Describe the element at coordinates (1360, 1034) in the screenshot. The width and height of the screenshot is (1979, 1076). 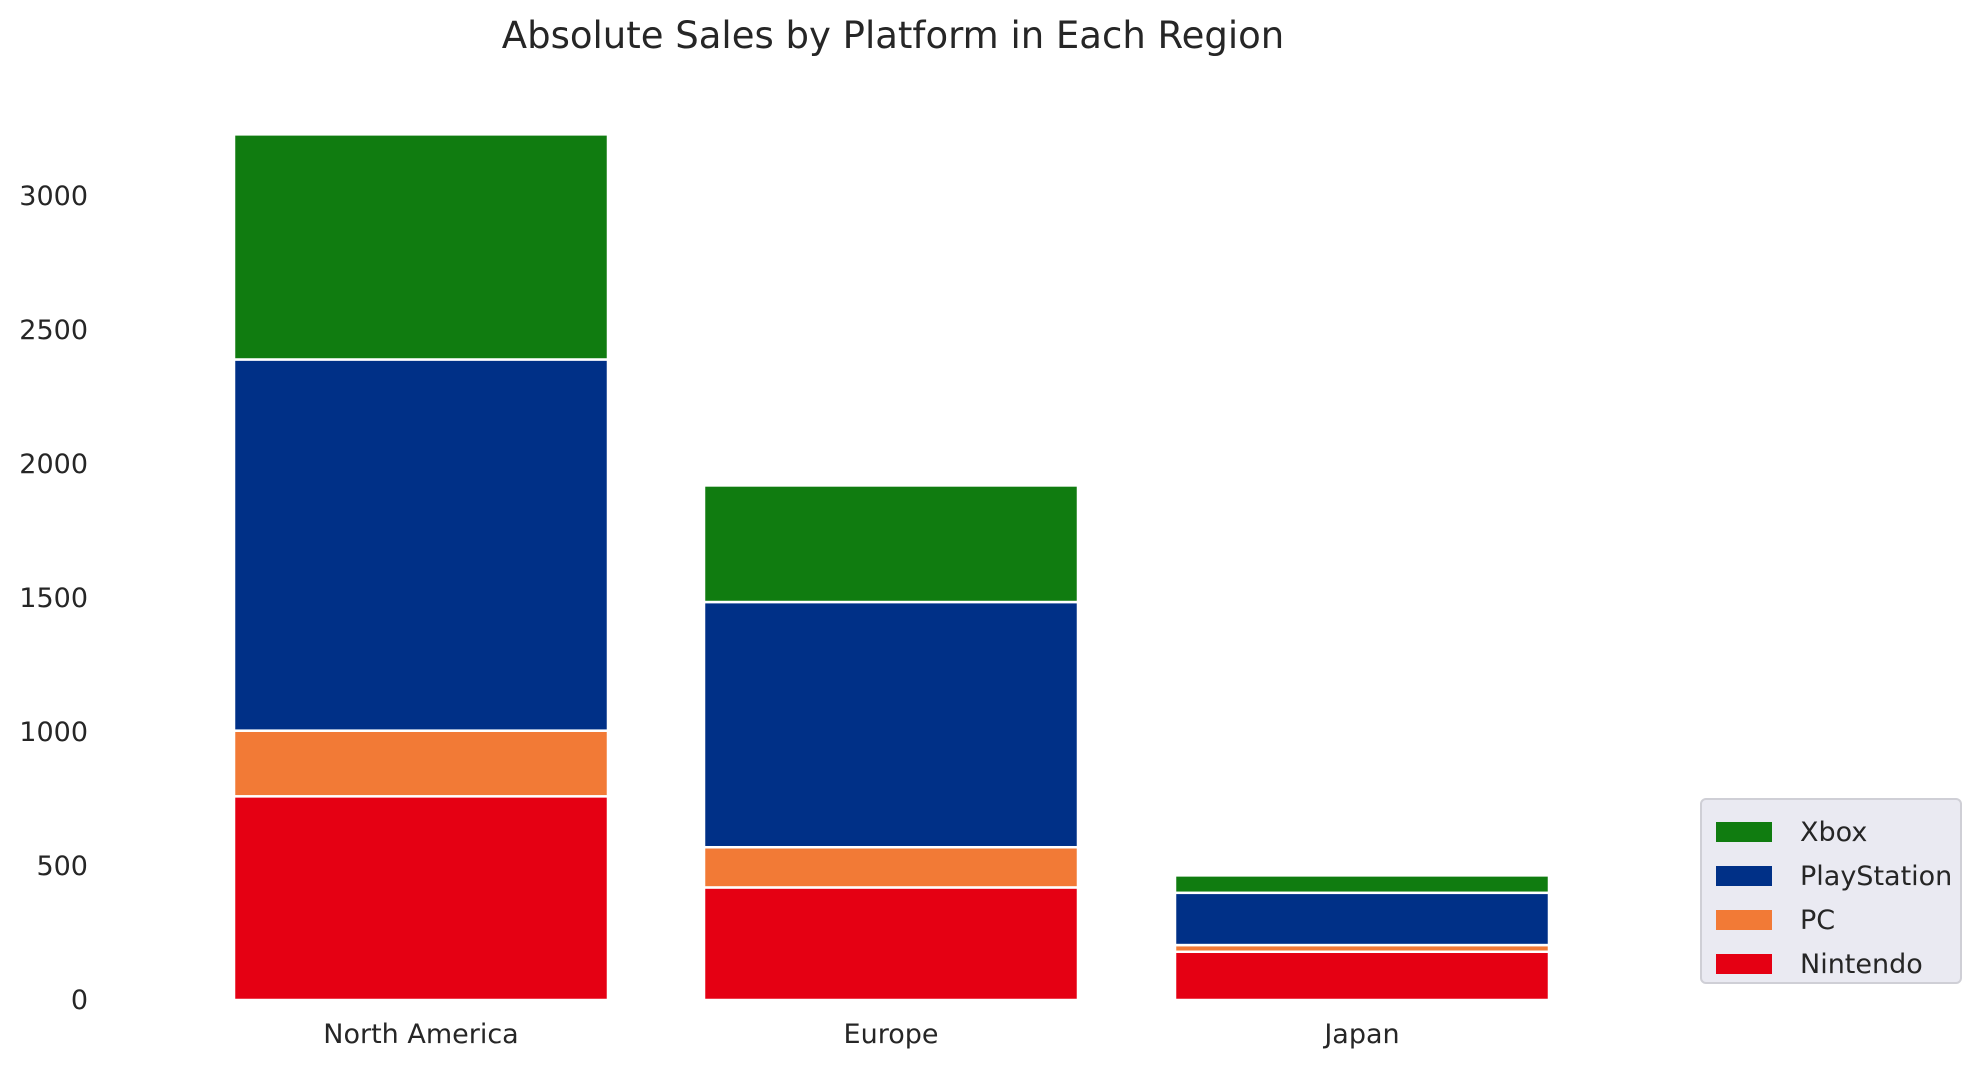
I see `x-tick-label: Japan` at that location.